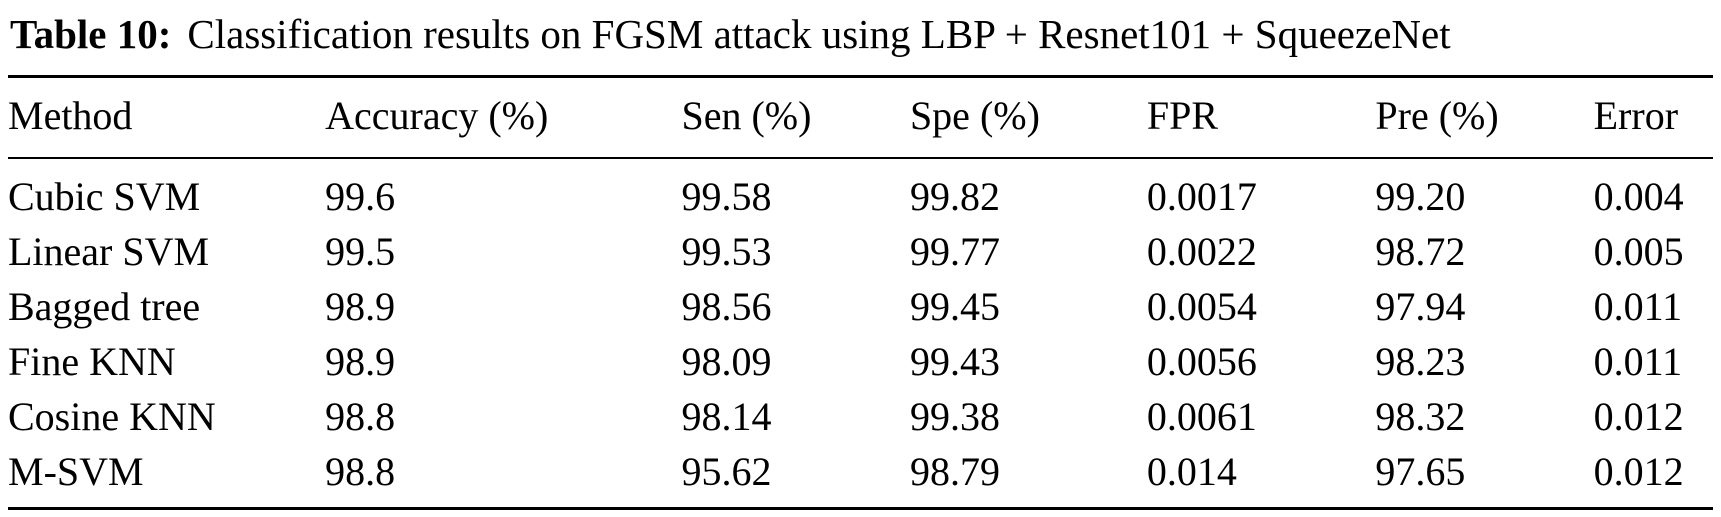  I want to click on value-cell: 0.0056, so click(1201, 362).